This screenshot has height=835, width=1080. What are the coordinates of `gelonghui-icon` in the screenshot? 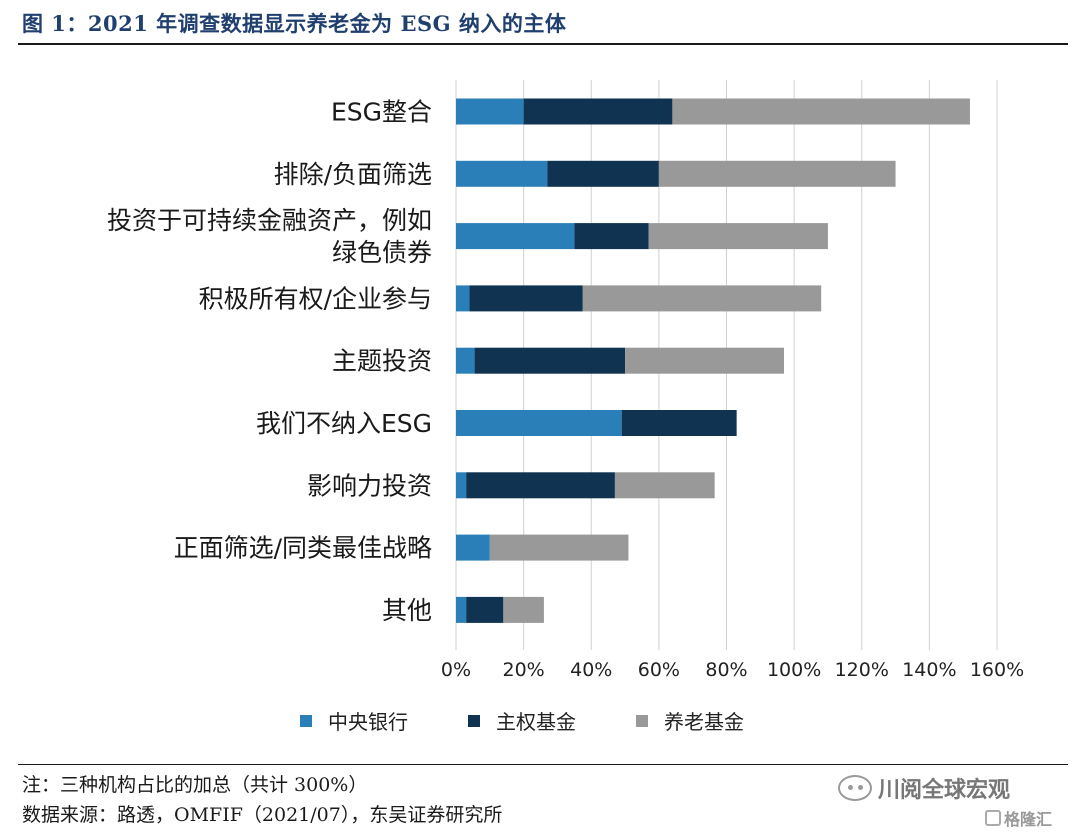 It's located at (993, 818).